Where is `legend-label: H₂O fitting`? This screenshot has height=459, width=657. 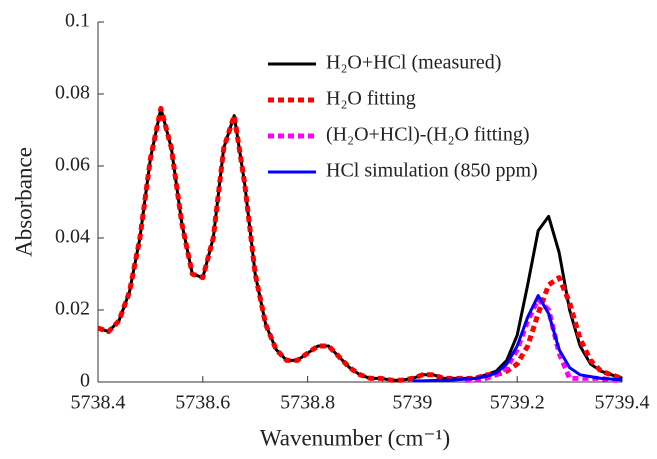
legend-label: H₂O fitting is located at coordinates (371, 99).